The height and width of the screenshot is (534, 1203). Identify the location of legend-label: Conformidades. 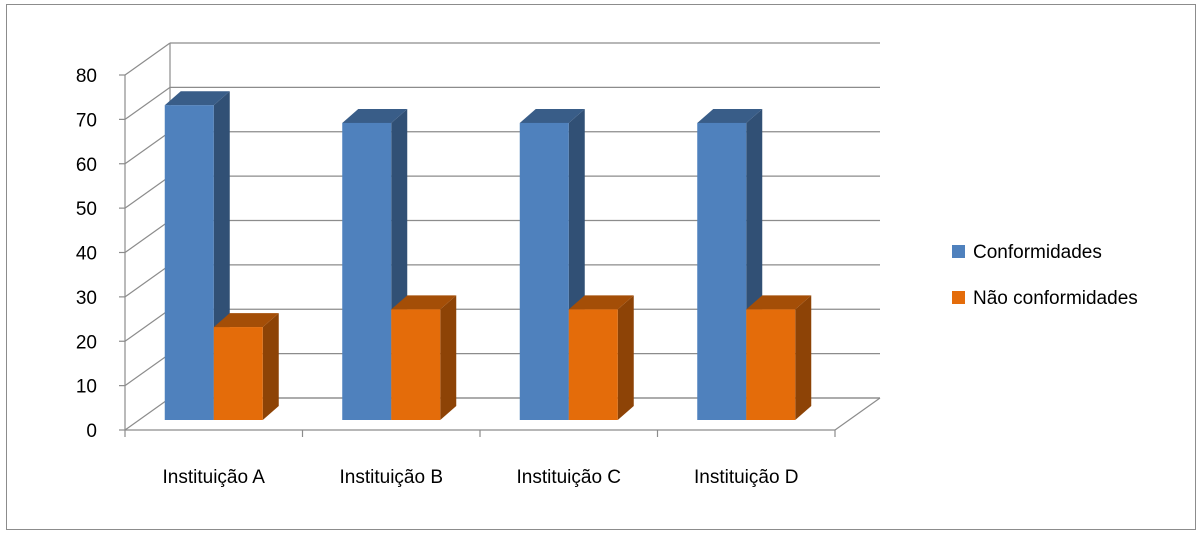
(1037, 252).